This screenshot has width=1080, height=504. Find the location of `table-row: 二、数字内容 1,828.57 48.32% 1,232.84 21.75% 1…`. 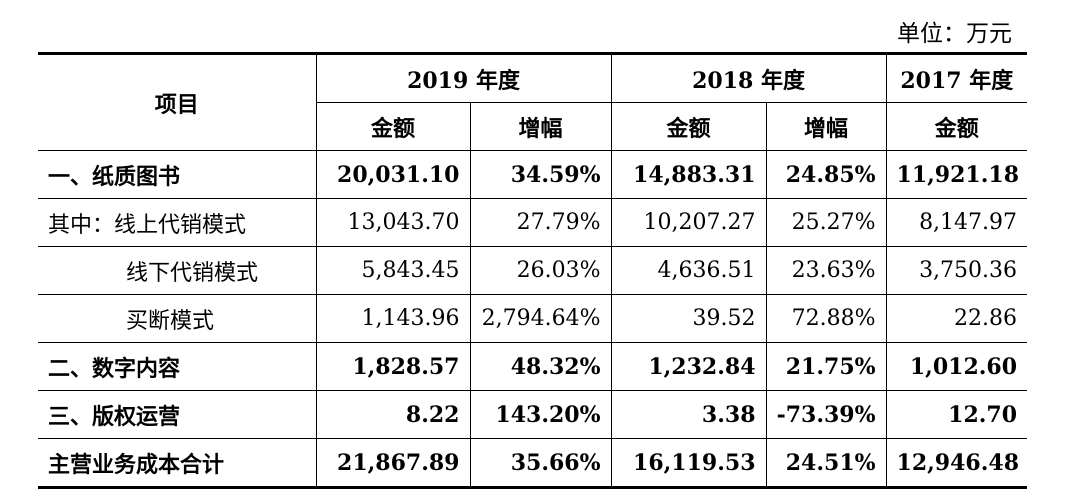

table-row: 二、数字内容 1,828.57 48.32% 1,232.84 21.75% 1… is located at coordinates (533, 366).